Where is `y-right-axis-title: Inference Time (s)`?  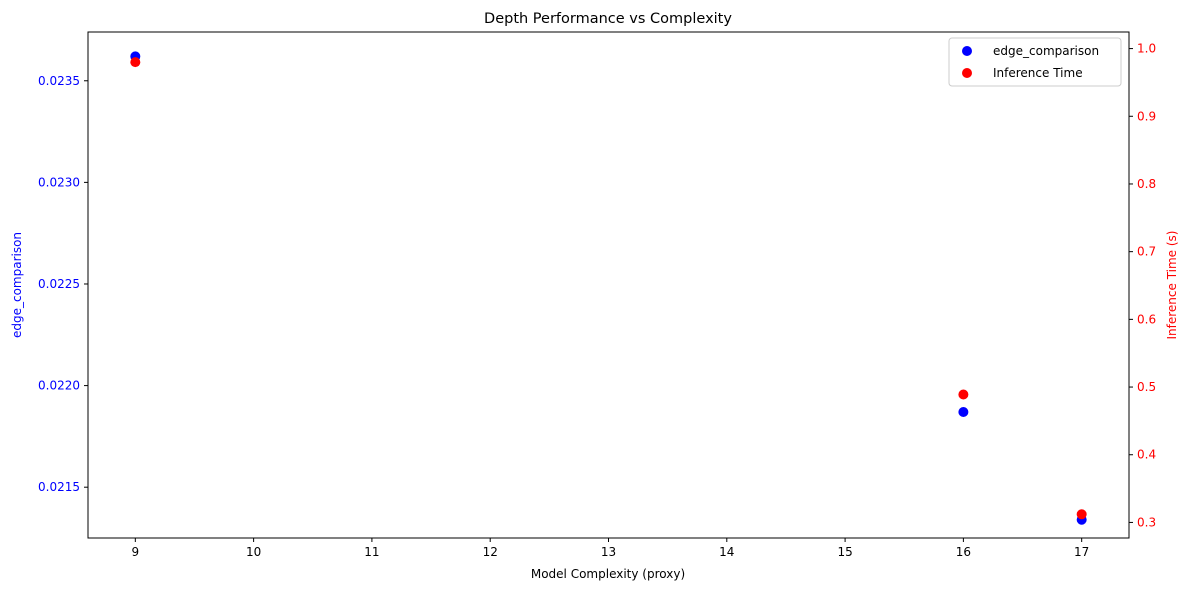
y-right-axis-title: Inference Time (s) is located at coordinates (1172, 284).